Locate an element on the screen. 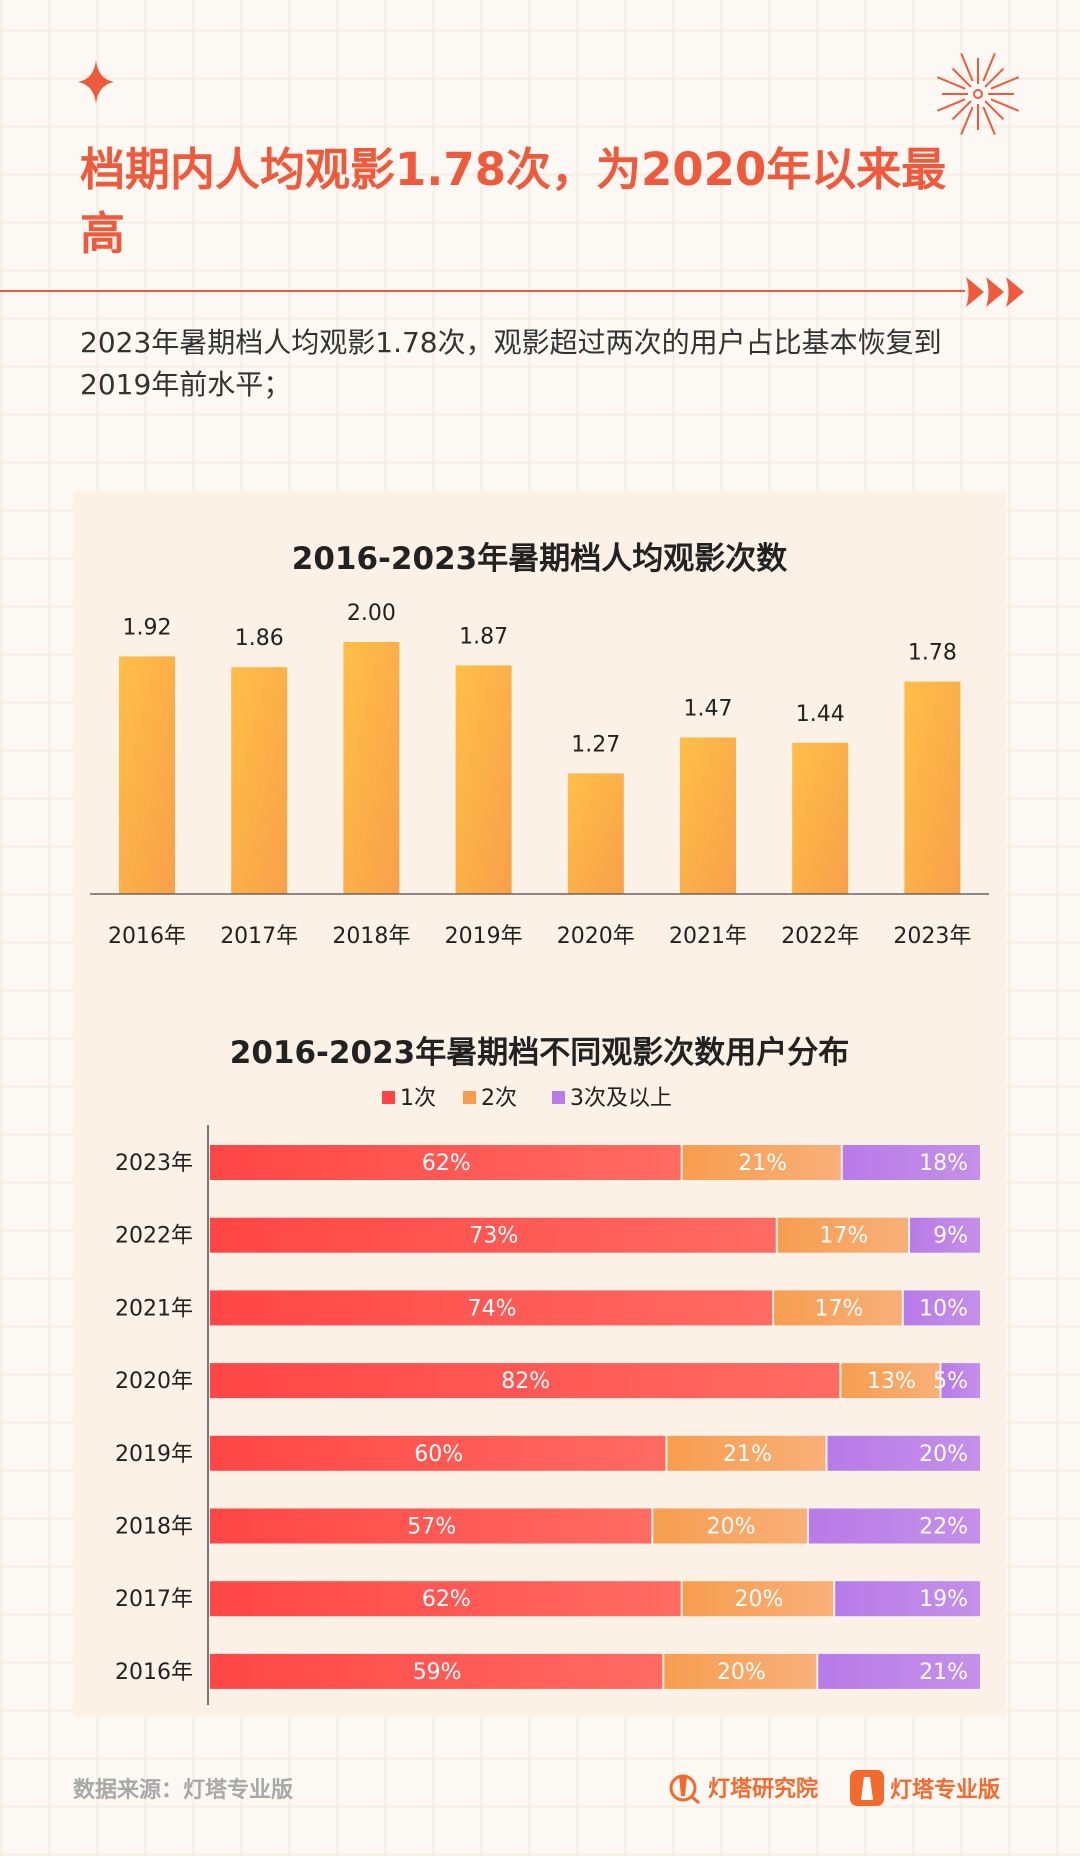 This screenshot has height=1856, width=1080. bar-2017年 is located at coordinates (259, 780).